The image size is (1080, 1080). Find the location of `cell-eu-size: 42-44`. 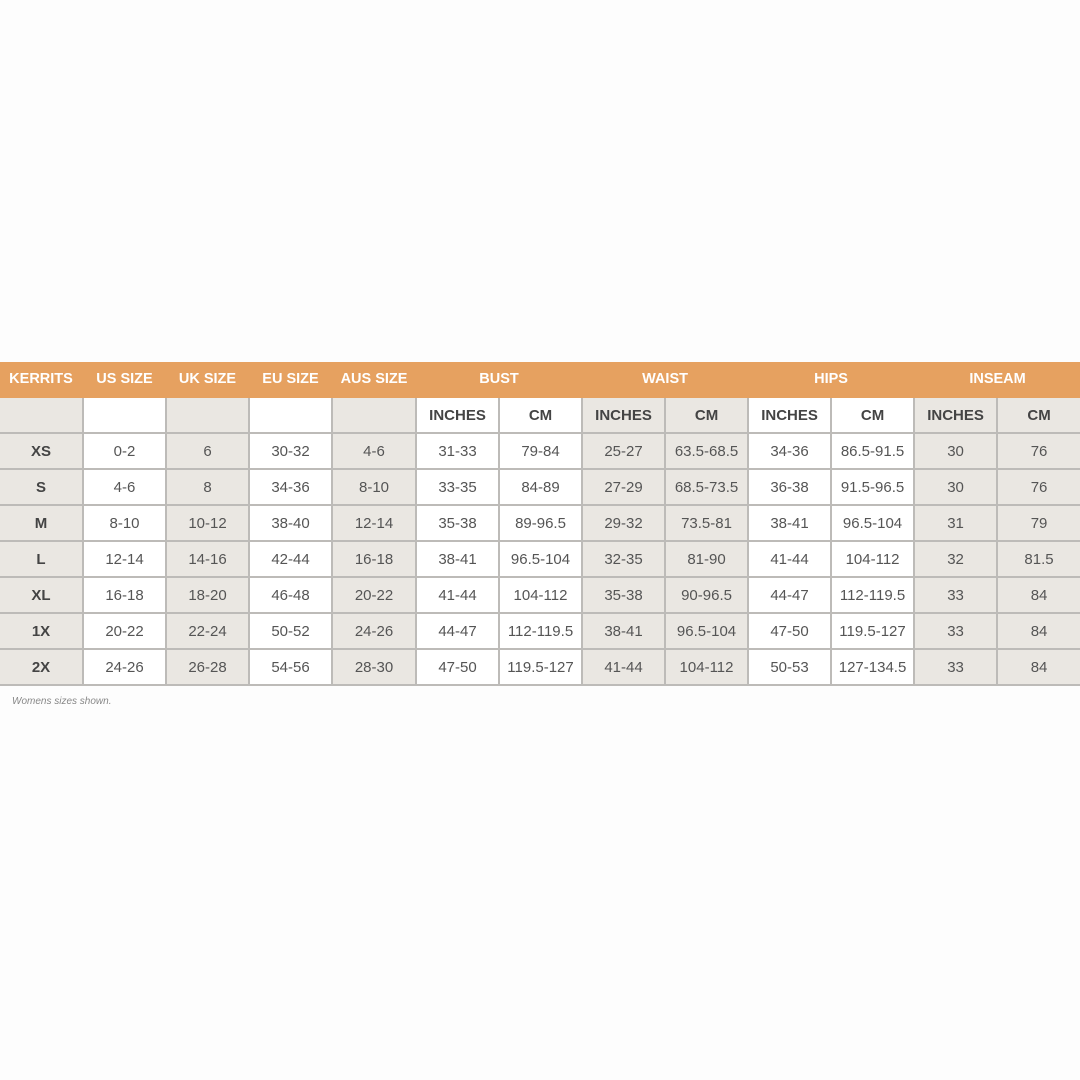

cell-eu-size: 42-44 is located at coordinates (290, 559).